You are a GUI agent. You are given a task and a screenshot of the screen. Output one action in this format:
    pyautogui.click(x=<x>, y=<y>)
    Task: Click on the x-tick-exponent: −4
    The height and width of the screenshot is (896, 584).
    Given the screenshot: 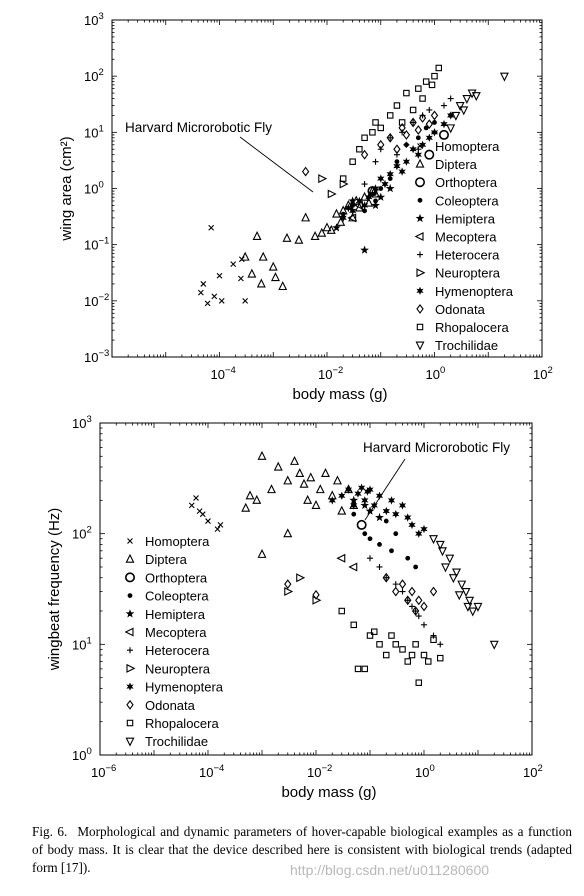 What is the action you would take?
    pyautogui.click(x=218, y=768)
    